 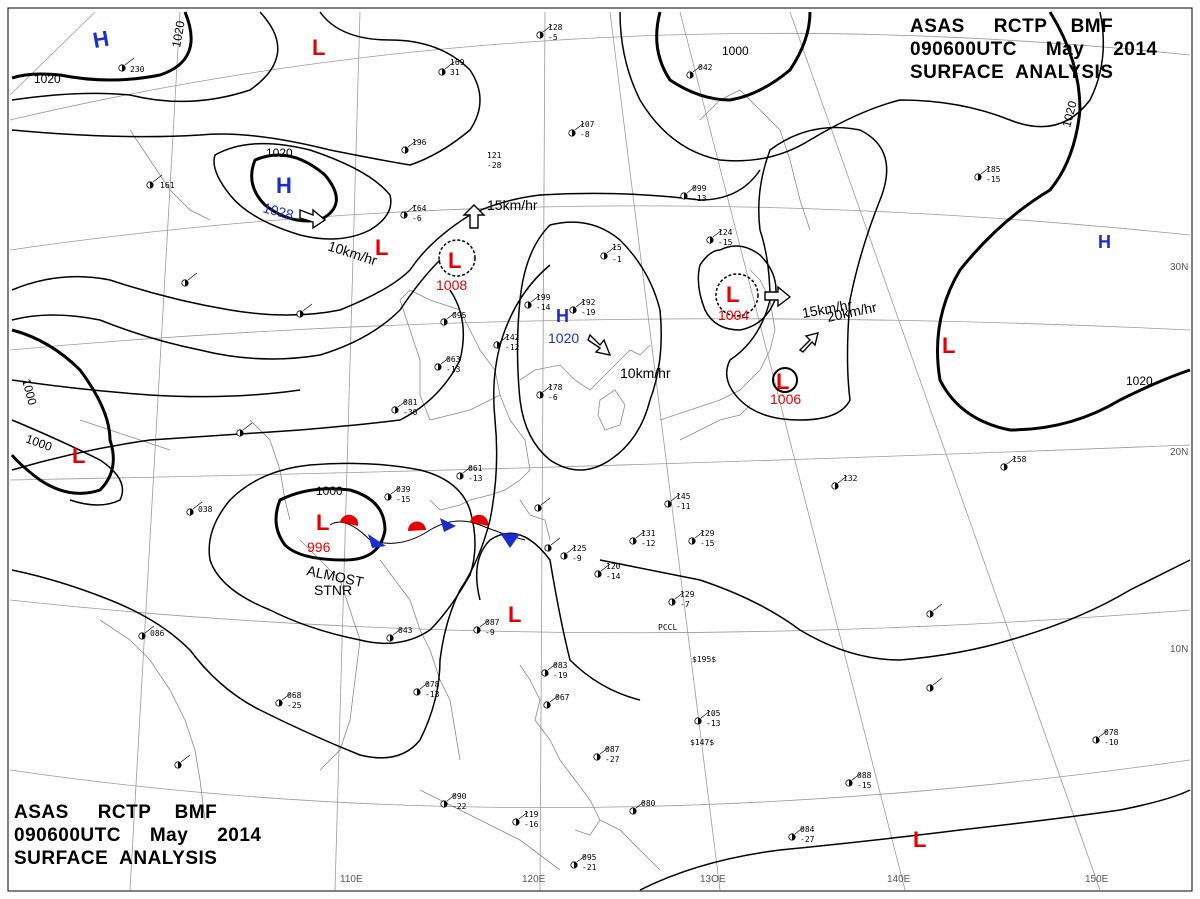 I want to click on motion-label-3: 10km/hr, so click(x=645, y=373).